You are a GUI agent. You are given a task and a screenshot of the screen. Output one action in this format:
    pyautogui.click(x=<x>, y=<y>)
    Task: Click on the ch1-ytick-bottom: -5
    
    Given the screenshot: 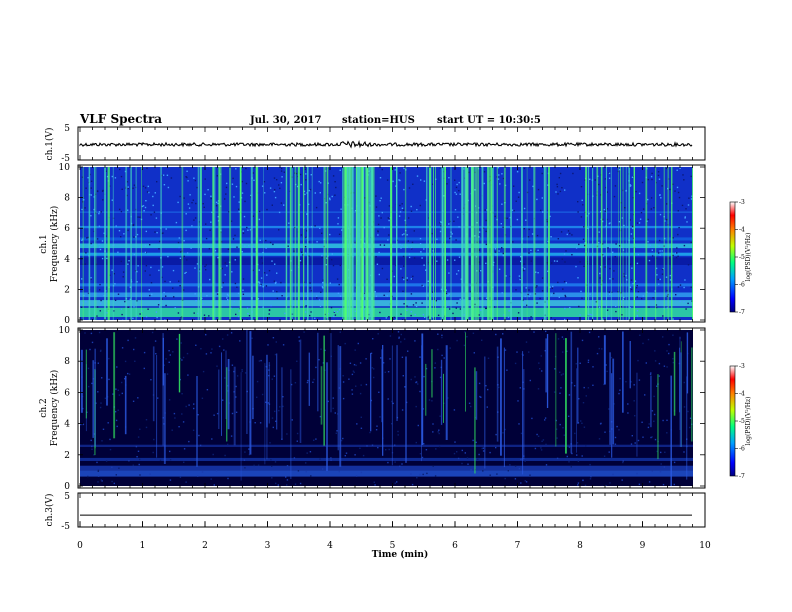 What is the action you would take?
    pyautogui.click(x=65, y=159)
    